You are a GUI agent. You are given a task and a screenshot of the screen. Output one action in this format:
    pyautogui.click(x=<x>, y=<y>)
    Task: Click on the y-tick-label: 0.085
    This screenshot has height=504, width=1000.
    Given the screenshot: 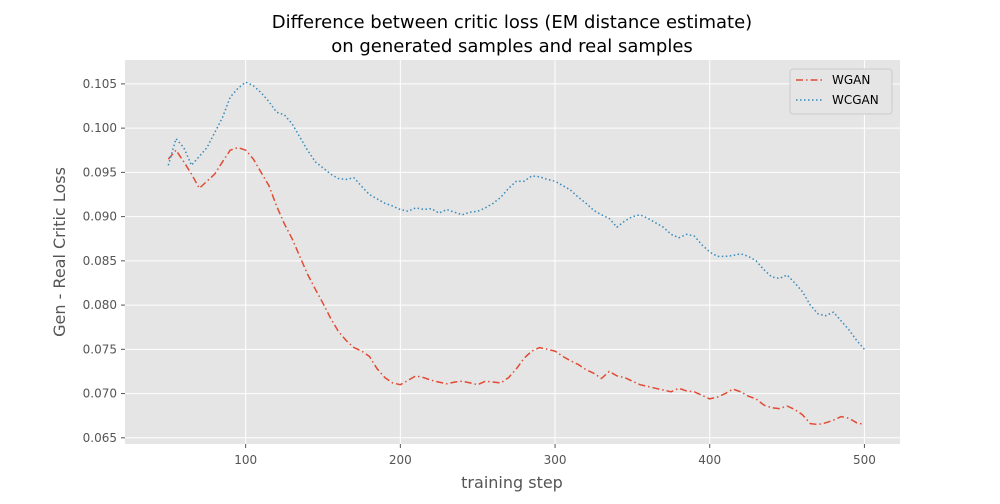 What is the action you would take?
    pyautogui.click(x=100, y=261)
    